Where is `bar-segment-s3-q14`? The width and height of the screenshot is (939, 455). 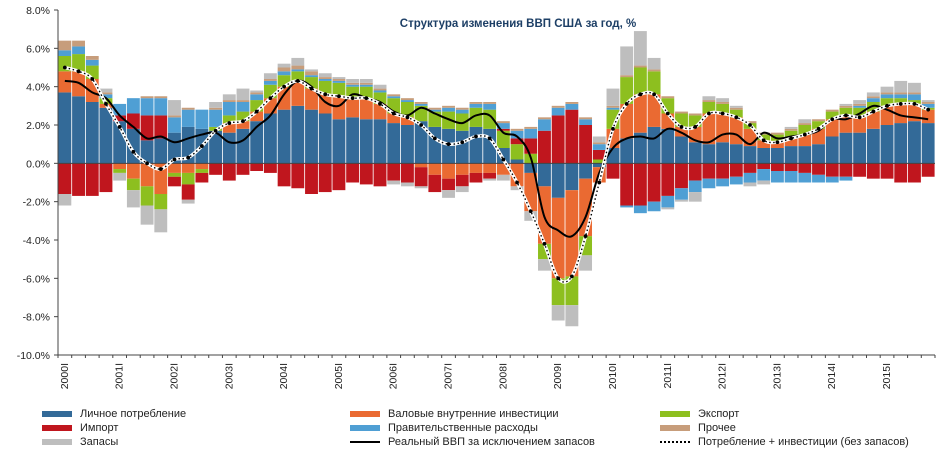
bar-segment-s3-q14 is located at coordinates (257, 167).